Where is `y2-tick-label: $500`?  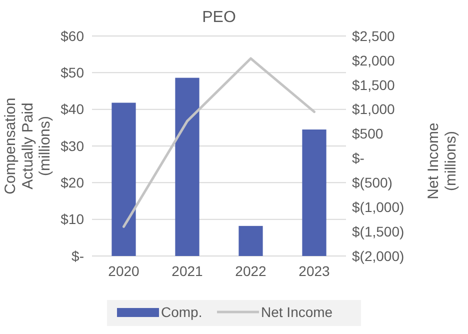 y2-tick-label: $500 is located at coordinates (368, 134).